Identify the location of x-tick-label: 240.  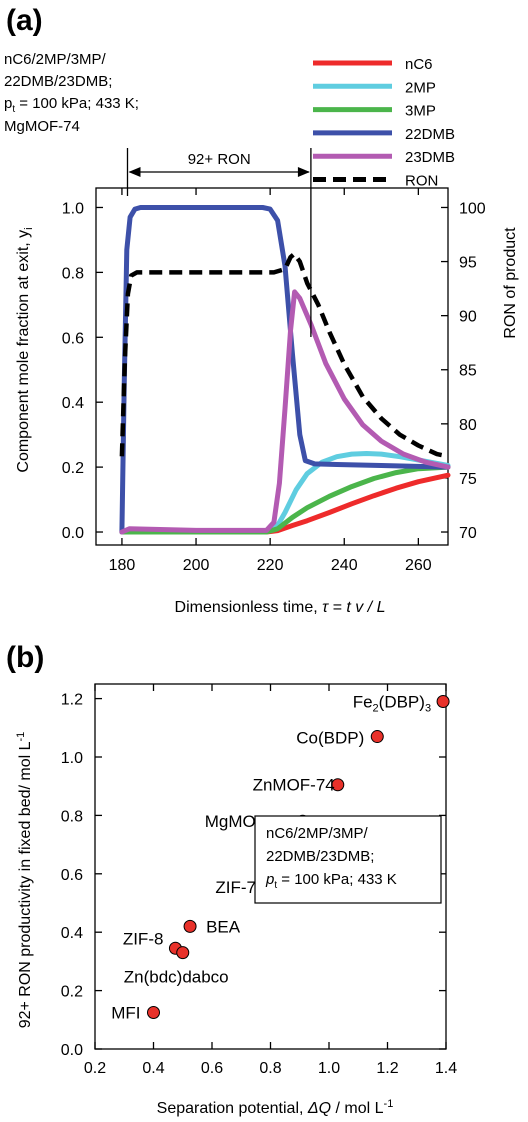
(344, 565).